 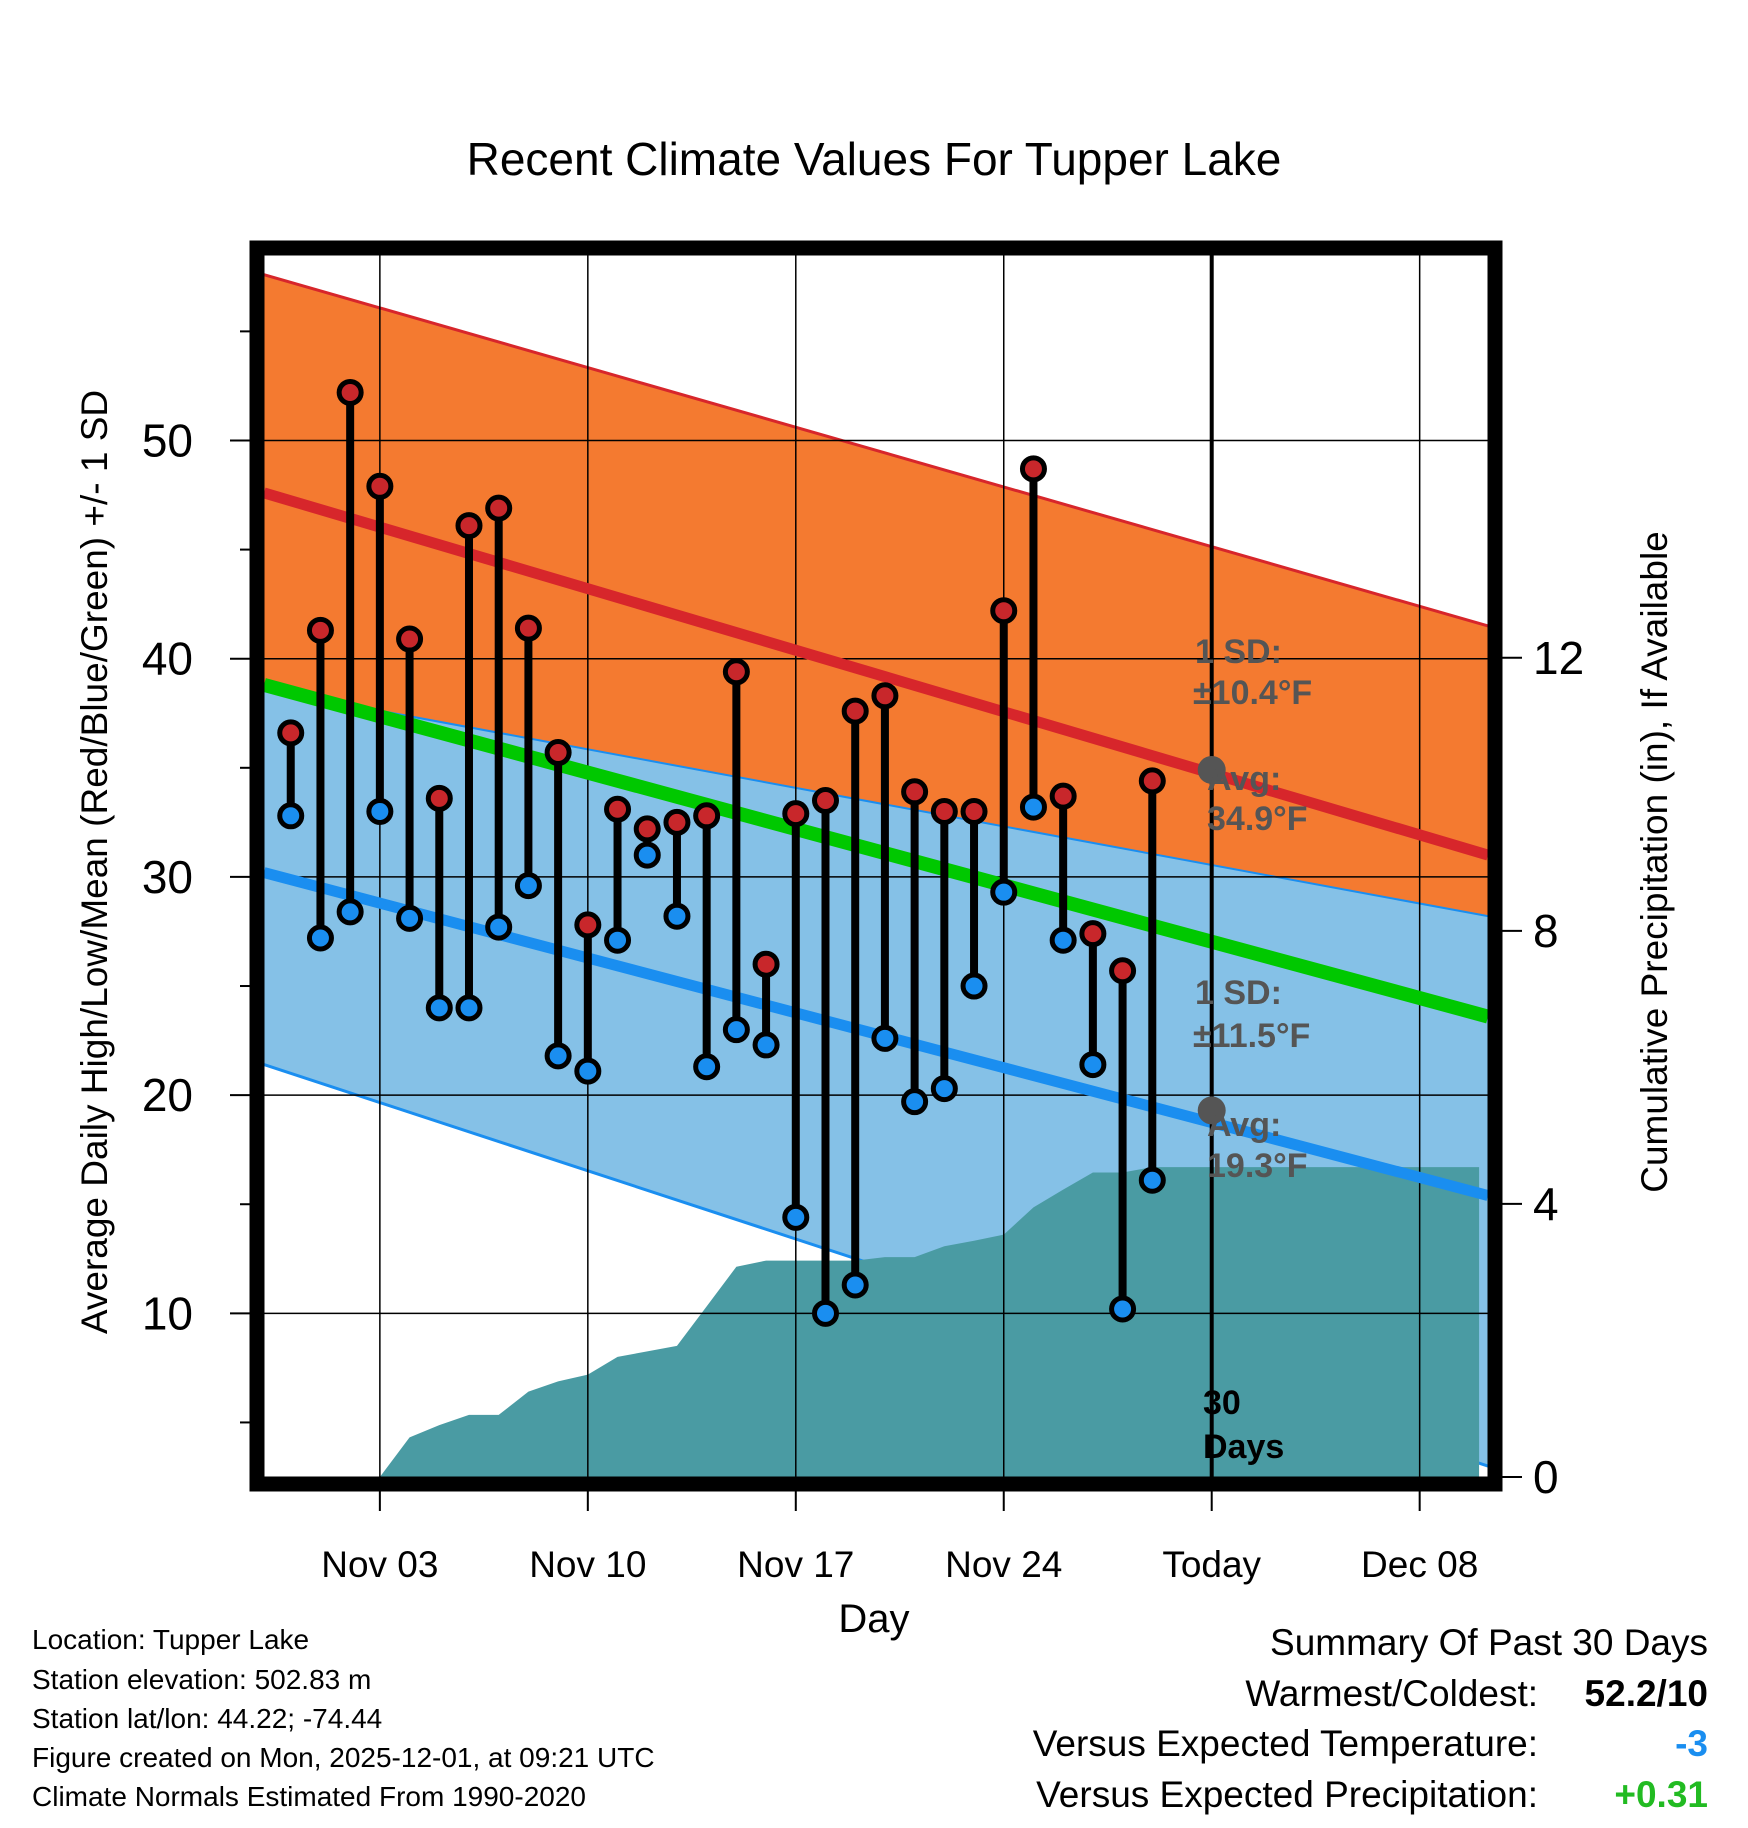 What do you see at coordinates (1419, 1564) in the screenshot?
I see `bottom-tick-label: Dec 08` at bounding box center [1419, 1564].